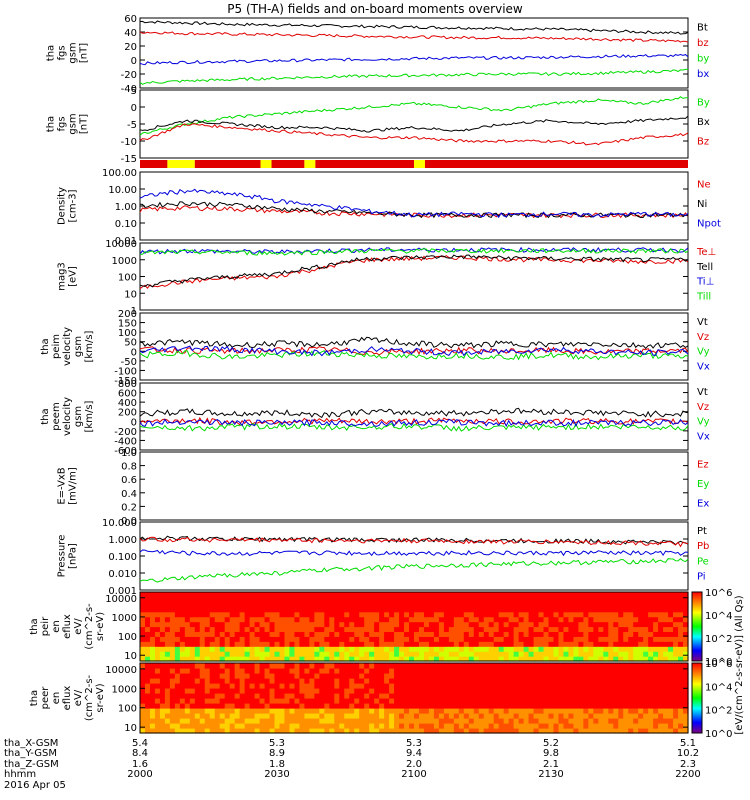 Image resolution: width=750 pixels, height=800 pixels. I want to click on y-tick-label: 0.0, so click(129, 521).